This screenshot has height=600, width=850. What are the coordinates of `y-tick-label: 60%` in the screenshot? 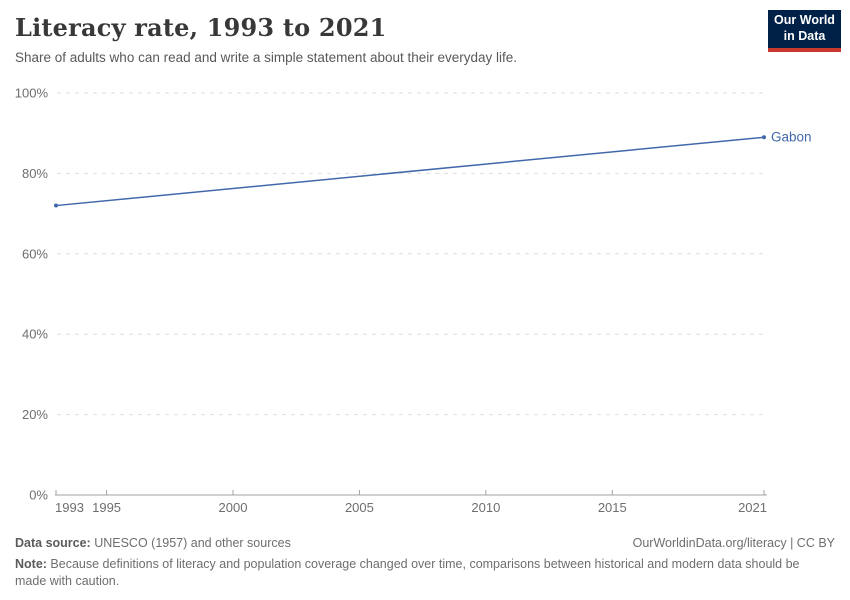 It's located at (35, 253).